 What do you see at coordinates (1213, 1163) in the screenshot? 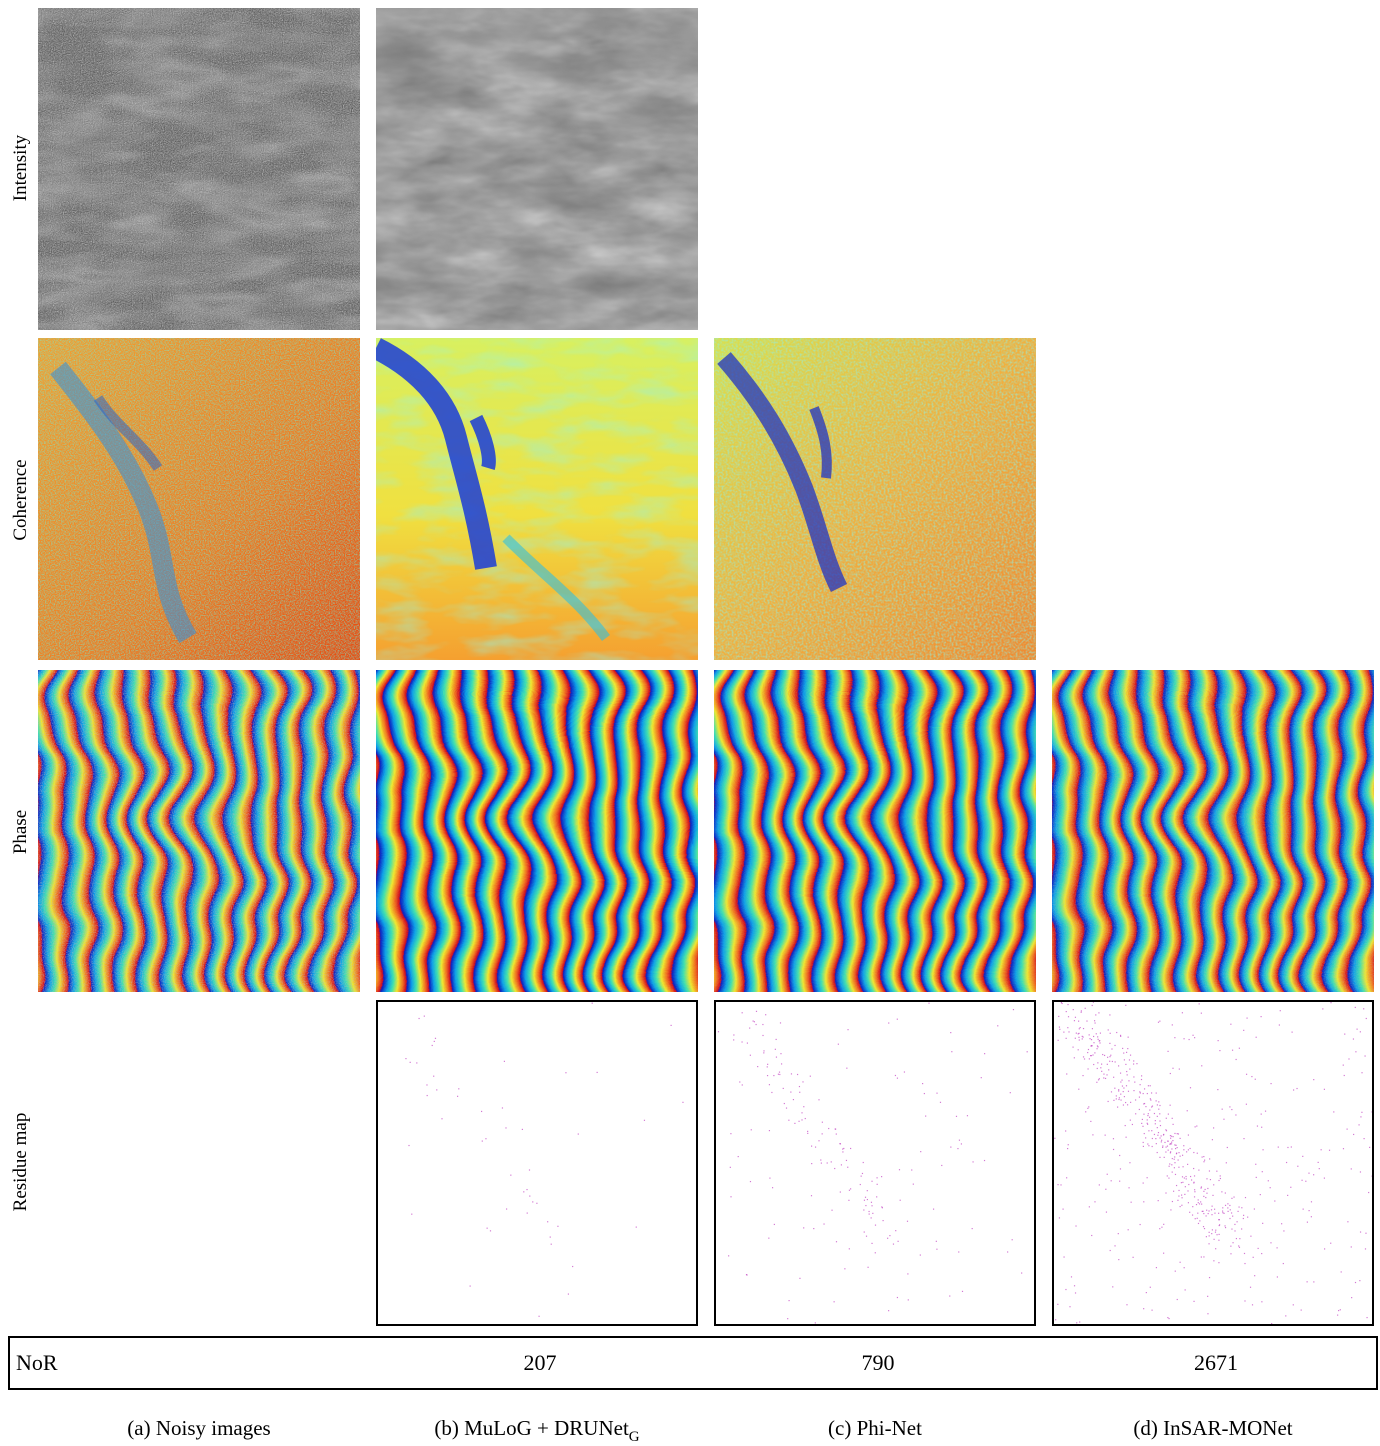
I see `residue-map-insar-monet` at bounding box center [1213, 1163].